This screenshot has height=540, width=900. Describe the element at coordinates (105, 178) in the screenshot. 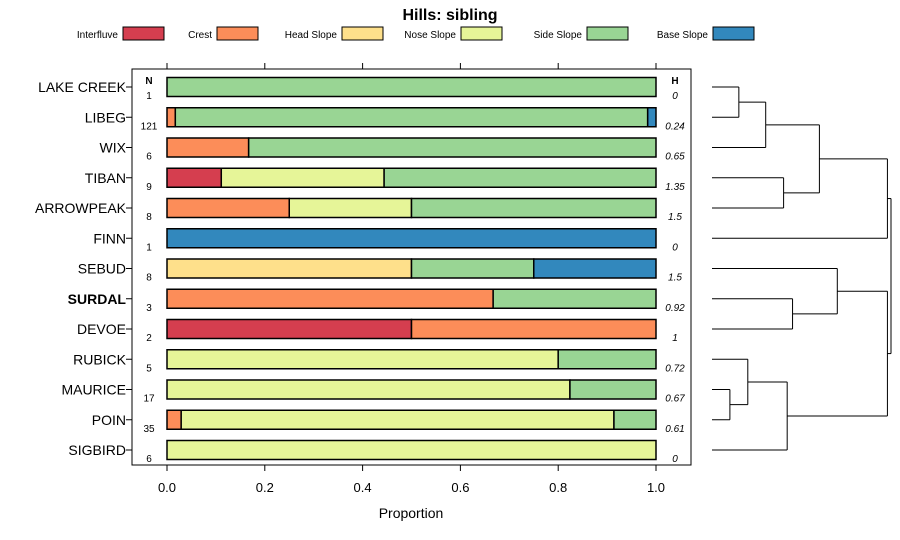

I see `row-label: TIBAN` at that location.